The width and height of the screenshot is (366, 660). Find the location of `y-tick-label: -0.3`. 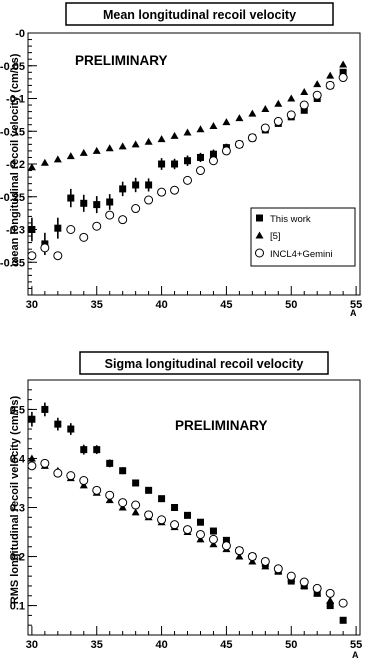

y-tick-label: -0.3 is located at coordinates (15, 231).